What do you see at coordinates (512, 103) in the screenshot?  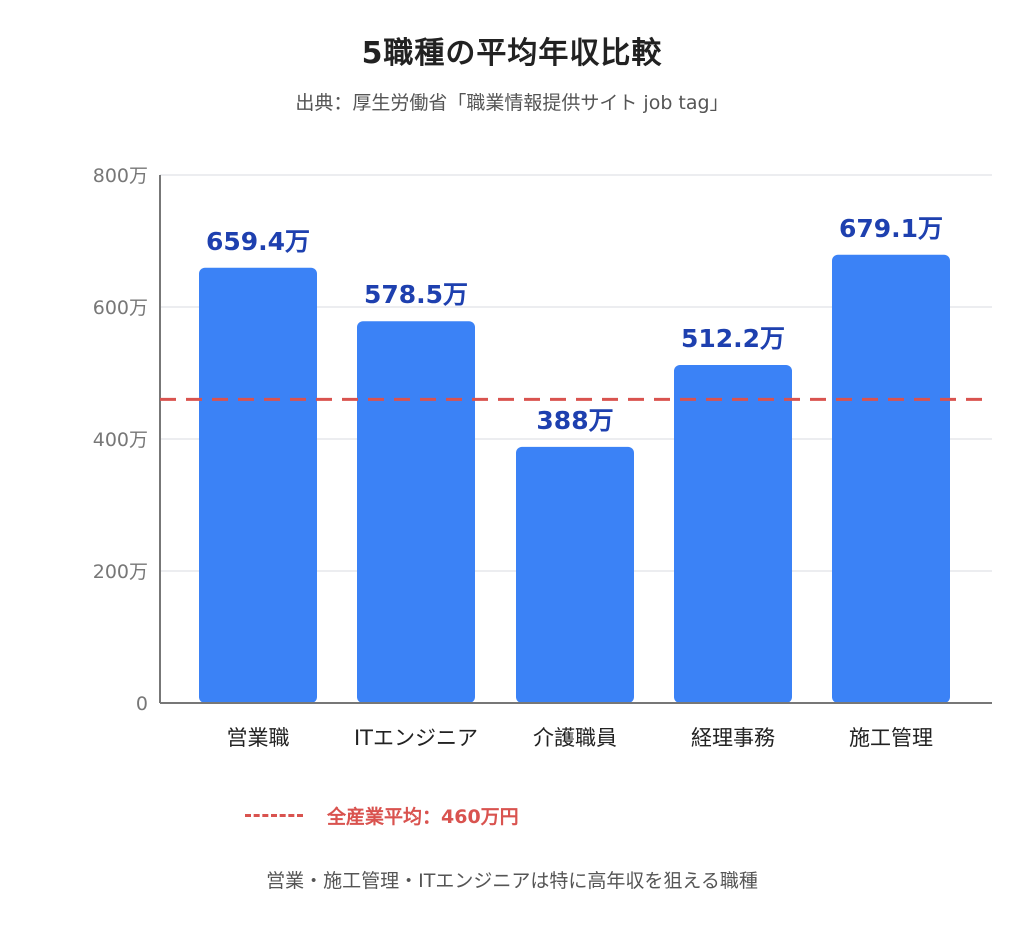 I see `chart-subtitle: 出典：厚生労働省「職業情報提供サイト job tag」` at bounding box center [512, 103].